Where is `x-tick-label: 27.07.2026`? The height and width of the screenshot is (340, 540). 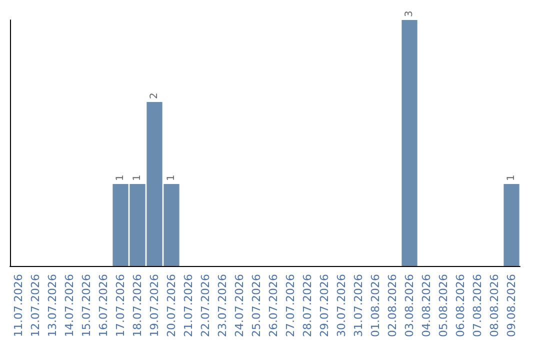
x-tick-label: 27.07.2026 is located at coordinates (290, 306).